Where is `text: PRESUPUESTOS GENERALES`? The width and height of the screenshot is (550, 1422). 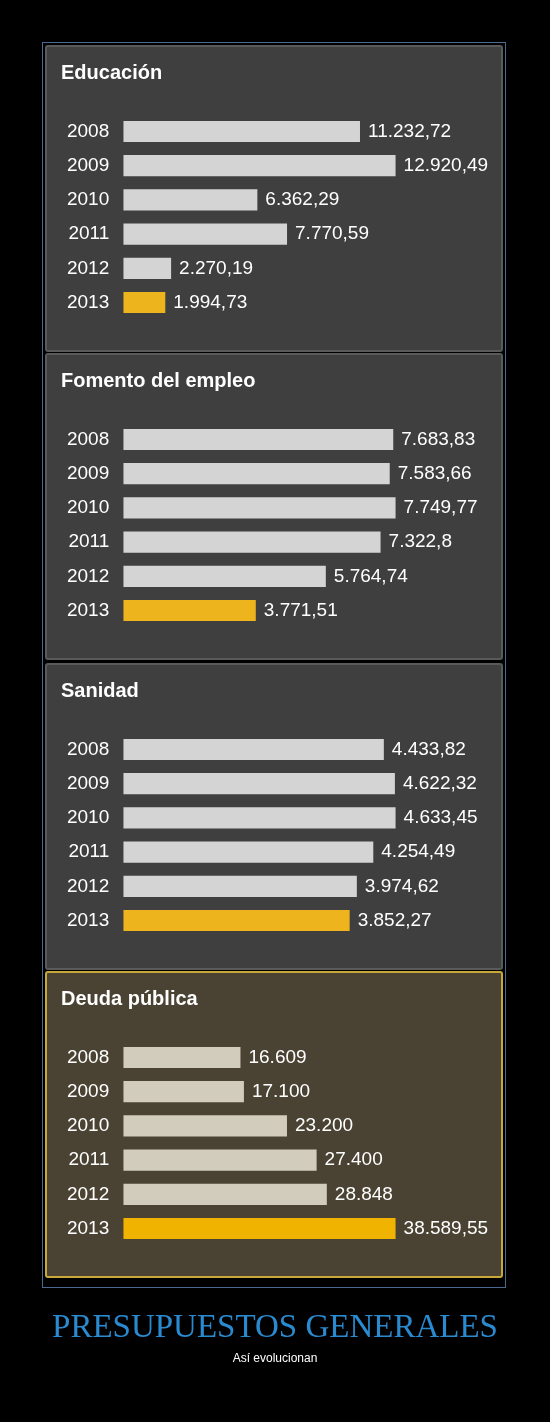
text: PRESUPUESTOS GENERALES is located at coordinates (275, 1326).